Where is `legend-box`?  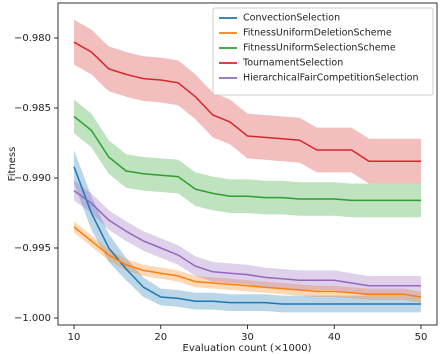 legend-box is located at coordinates (323, 51).